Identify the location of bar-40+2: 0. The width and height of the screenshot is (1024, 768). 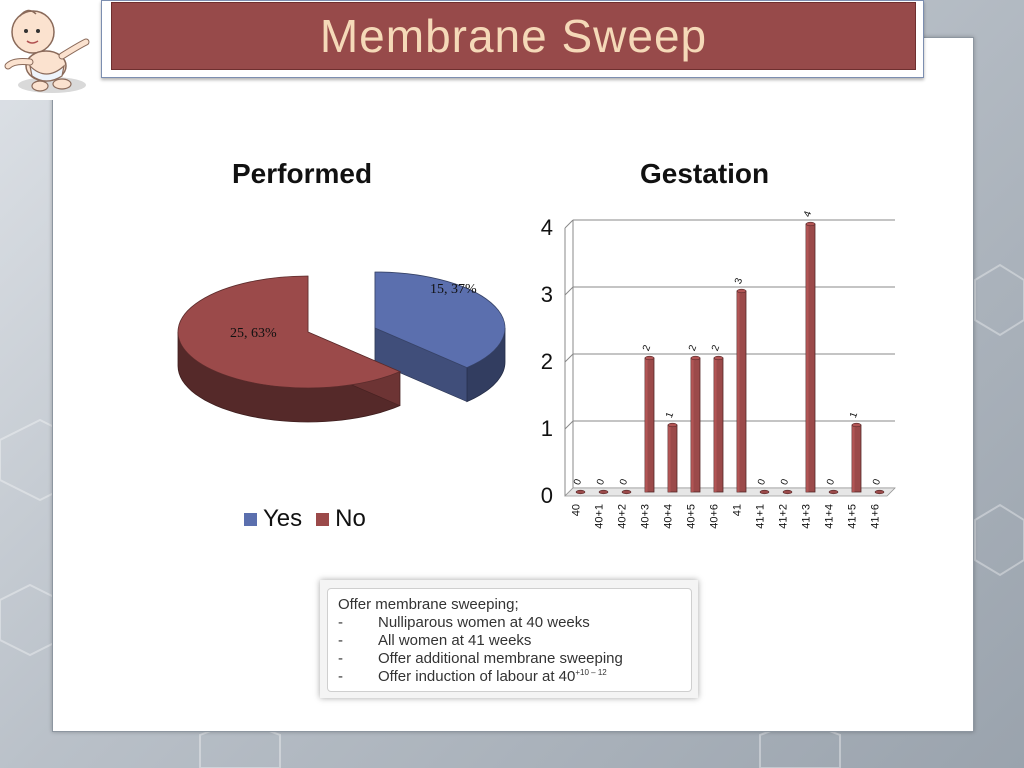
(625, 486).